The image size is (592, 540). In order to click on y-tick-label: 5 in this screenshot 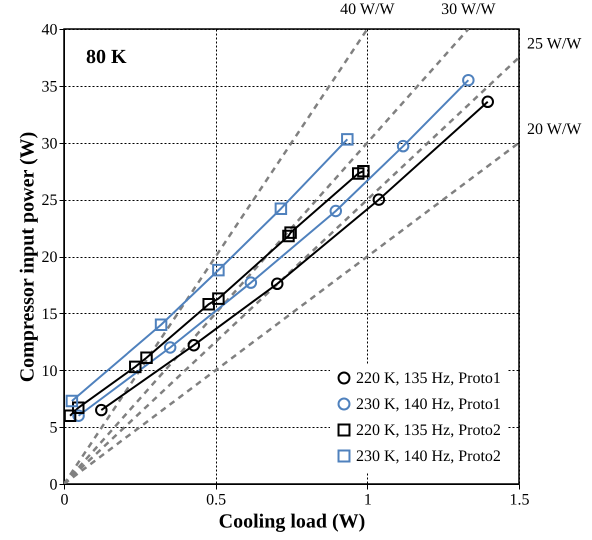, I will do `click(54, 428)`.